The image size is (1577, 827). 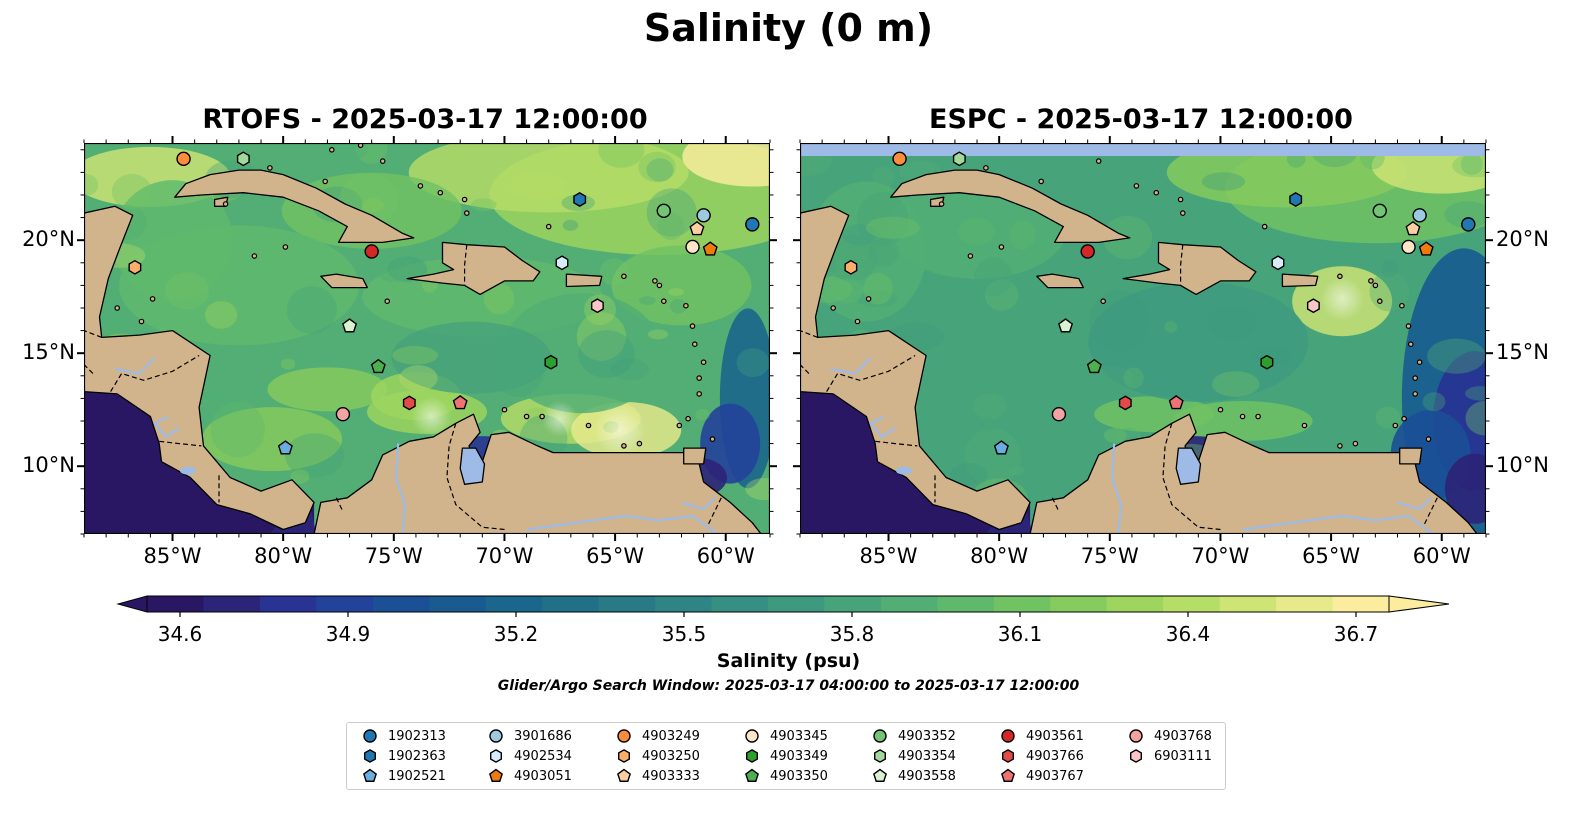 I want to click on legend-item-4903250: 4903250, so click(x=657, y=756).